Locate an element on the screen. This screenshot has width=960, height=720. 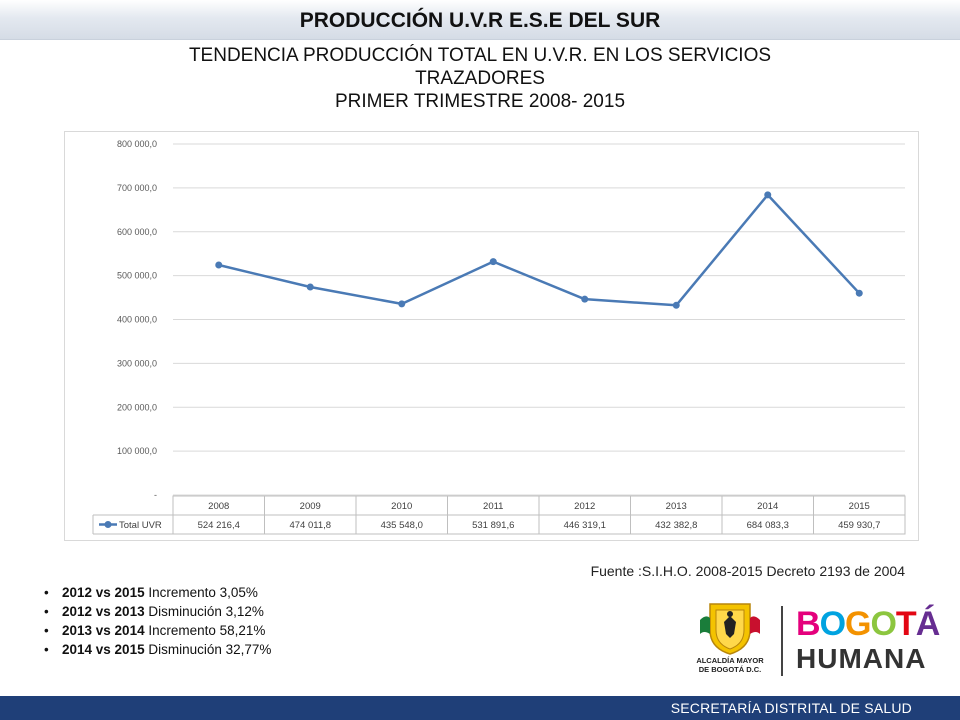
note-item: 2012 vs 2013 Disminución 3,12% is located at coordinates (157, 611).